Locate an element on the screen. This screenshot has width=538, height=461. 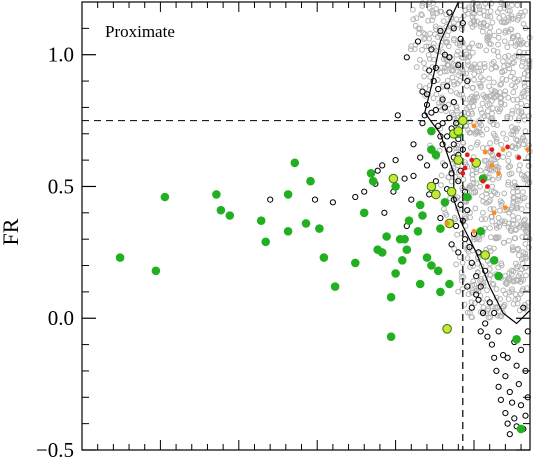
y-tick-label: 1.0 is located at coordinates (61, 55).